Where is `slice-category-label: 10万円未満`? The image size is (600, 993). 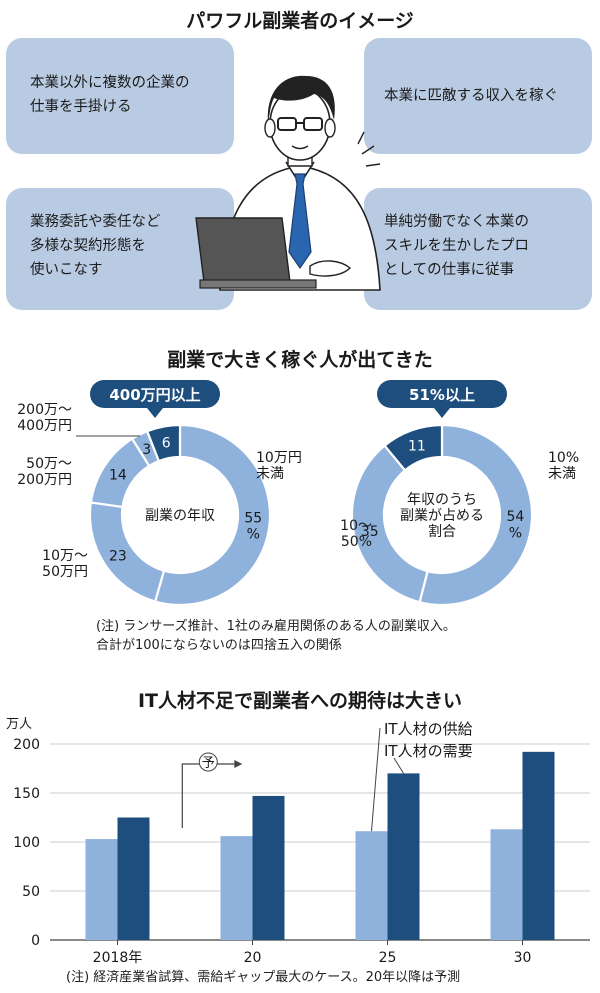
slice-category-label: 10万円未満 is located at coordinates (279, 466).